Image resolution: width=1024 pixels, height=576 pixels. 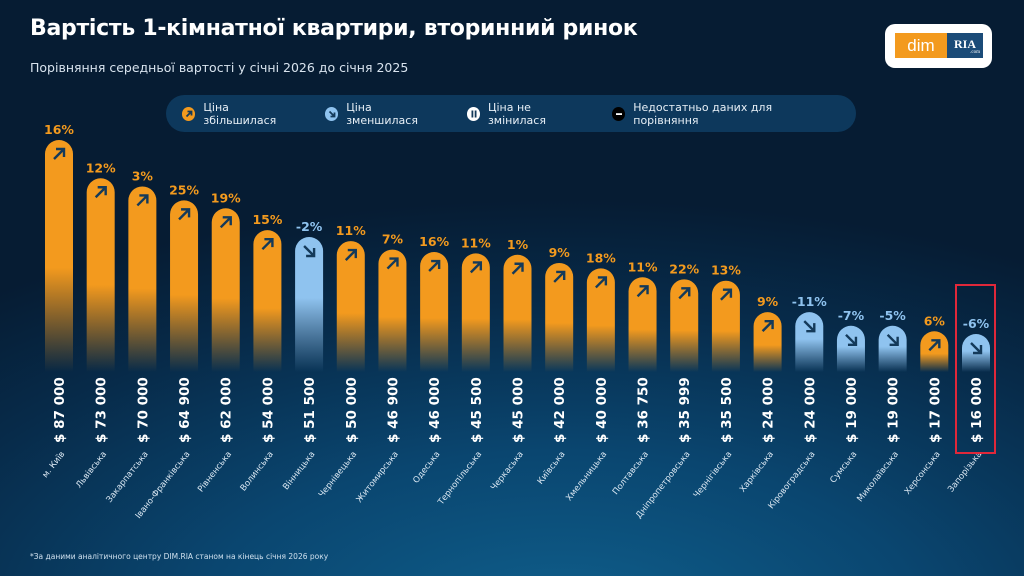 I want to click on bar-group: 1% $ 45 000 Черкаська, so click(x=510, y=365).